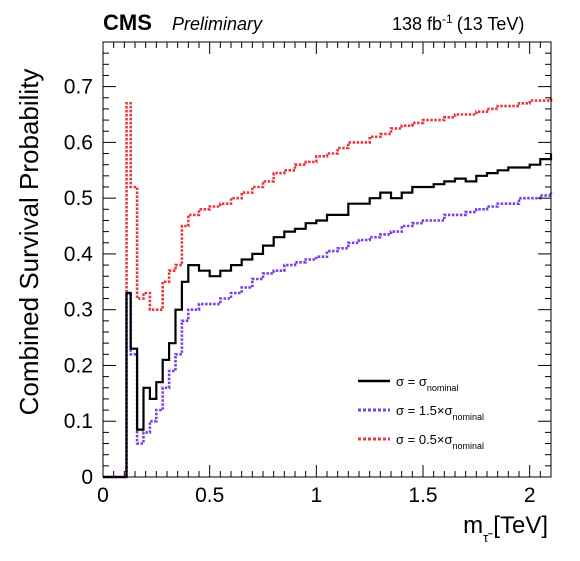 Image resolution: width=580 pixels, height=561 pixels. Describe the element at coordinates (78, 365) in the screenshot. I see `y-tick-label: 0.2` at that location.